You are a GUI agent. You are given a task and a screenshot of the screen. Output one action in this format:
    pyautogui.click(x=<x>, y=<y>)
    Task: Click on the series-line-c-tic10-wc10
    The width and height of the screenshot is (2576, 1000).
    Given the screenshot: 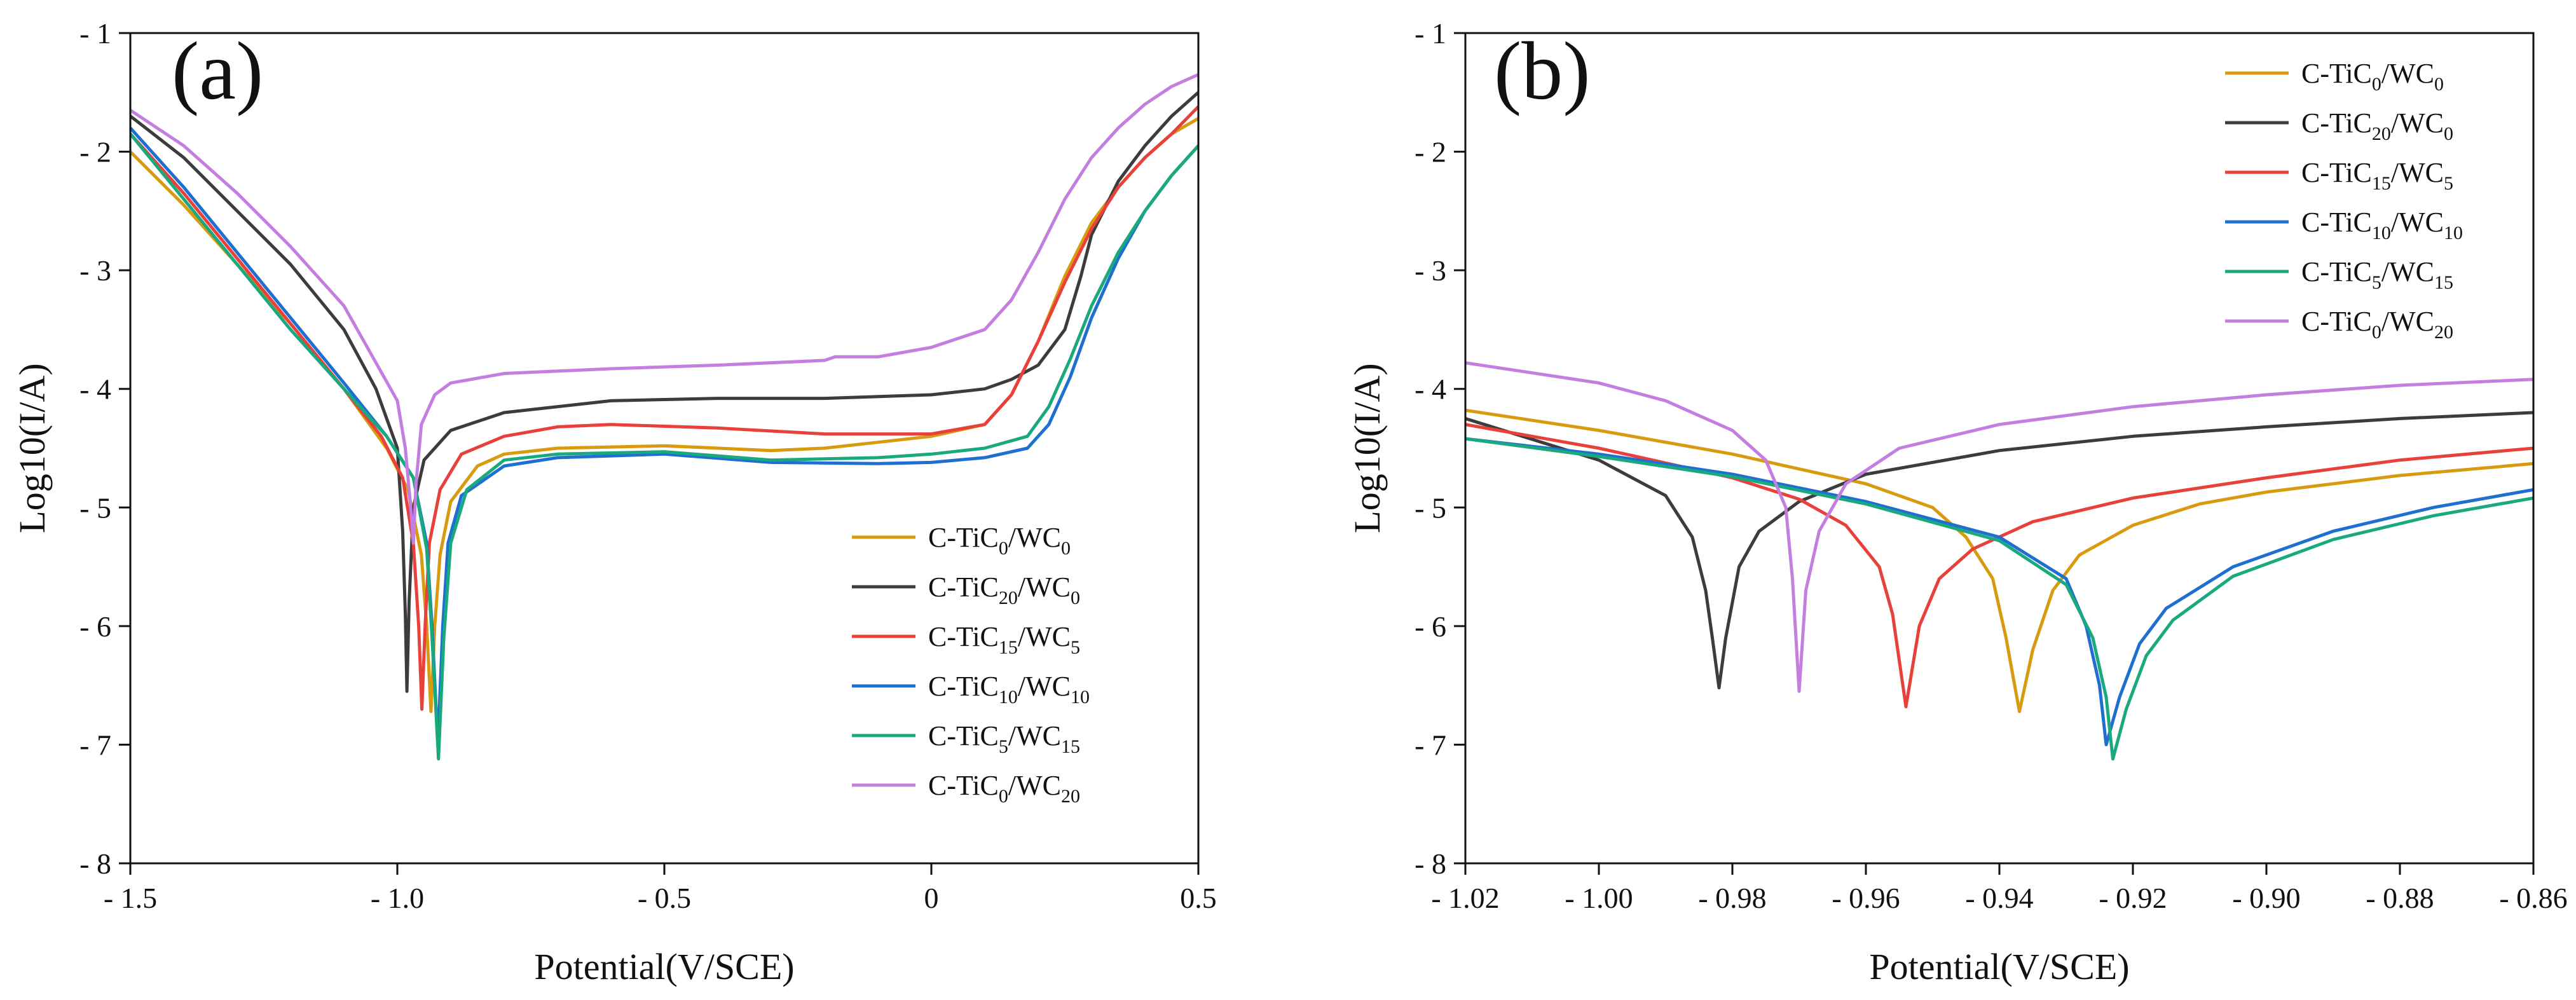 What is the action you would take?
    pyautogui.click(x=1999, y=591)
    